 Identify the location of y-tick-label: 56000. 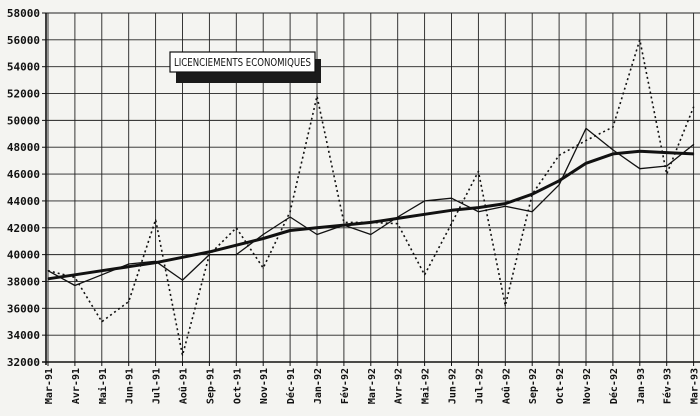
(23, 40).